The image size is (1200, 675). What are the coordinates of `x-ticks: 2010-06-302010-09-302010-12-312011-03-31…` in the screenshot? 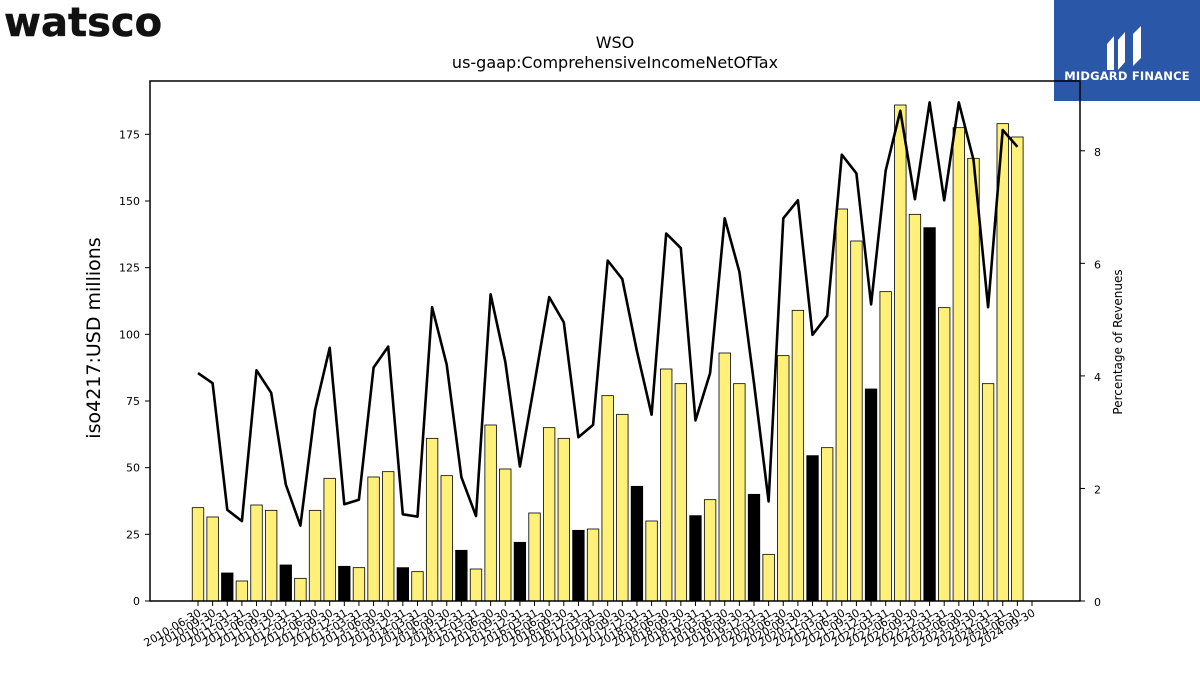 It's located at (590, 625).